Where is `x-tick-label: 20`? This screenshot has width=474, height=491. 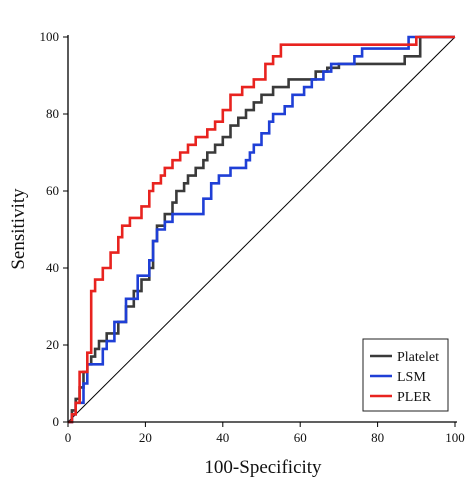 x-tick-label: 20 is located at coordinates (145, 437).